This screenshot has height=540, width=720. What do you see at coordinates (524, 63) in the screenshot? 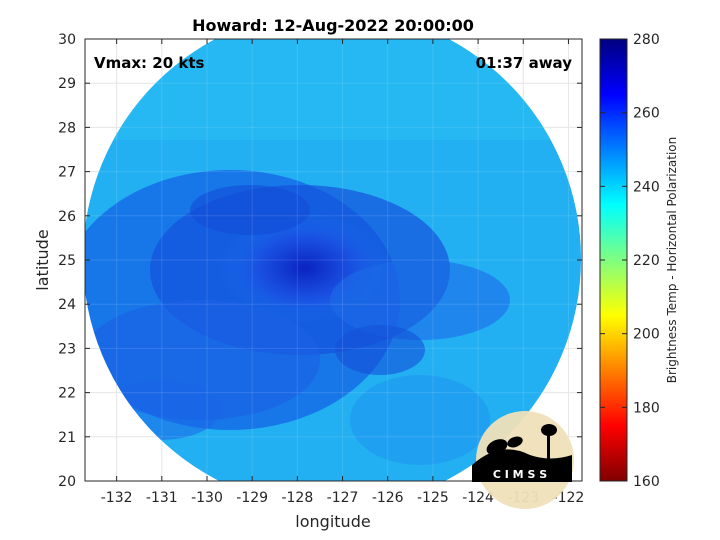
I see `time-away-label: 01:37 away` at bounding box center [524, 63].